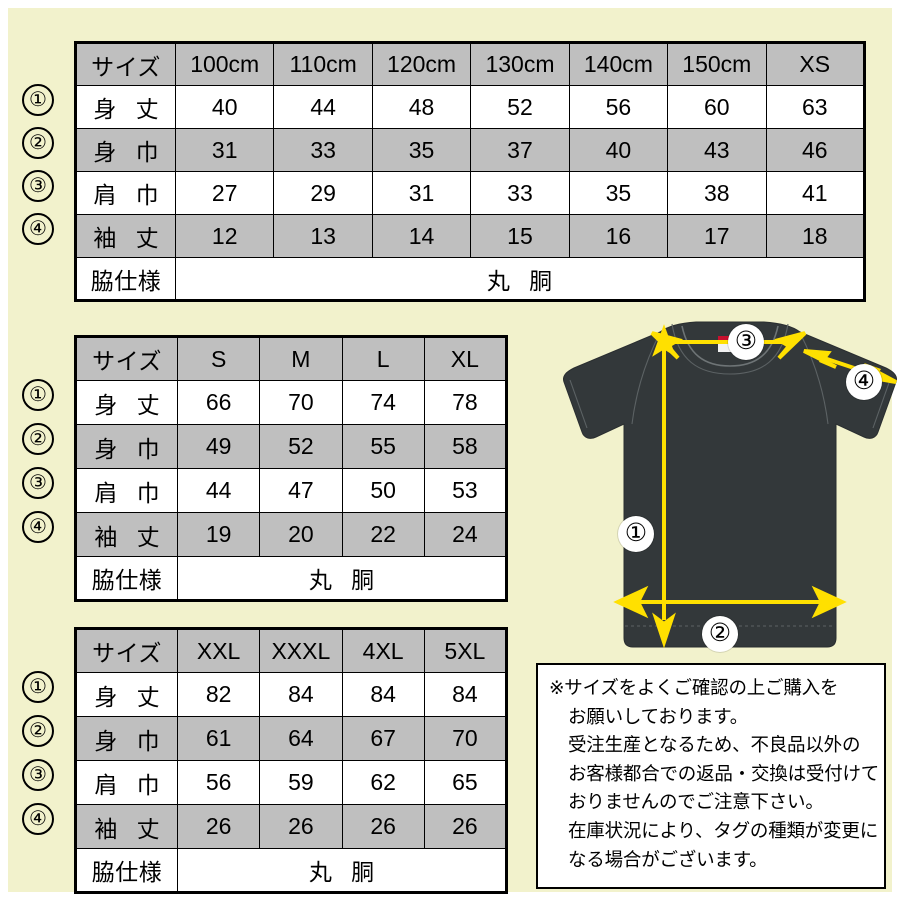 The image size is (900, 900). What do you see at coordinates (668, 859) in the screenshot?
I see `note-line: なる場合がございます。` at bounding box center [668, 859].